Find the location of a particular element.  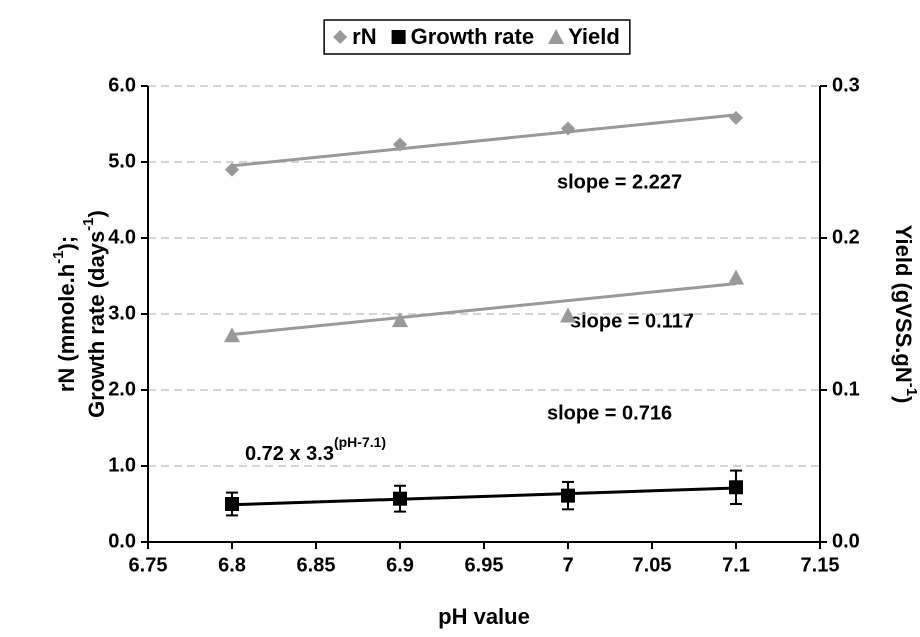

x-tick-label: 7.1 is located at coordinates (736, 565).